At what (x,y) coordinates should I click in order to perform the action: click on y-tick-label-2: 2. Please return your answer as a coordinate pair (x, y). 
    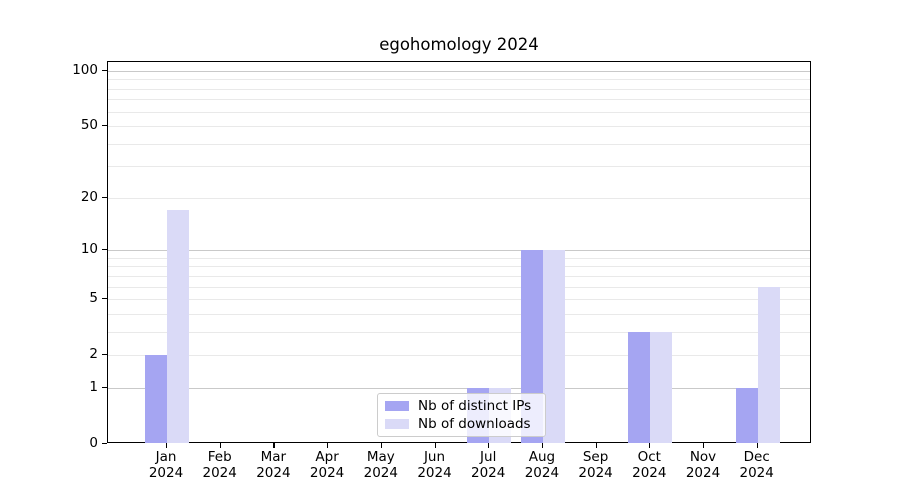
    Looking at the image, I should click on (93, 354).